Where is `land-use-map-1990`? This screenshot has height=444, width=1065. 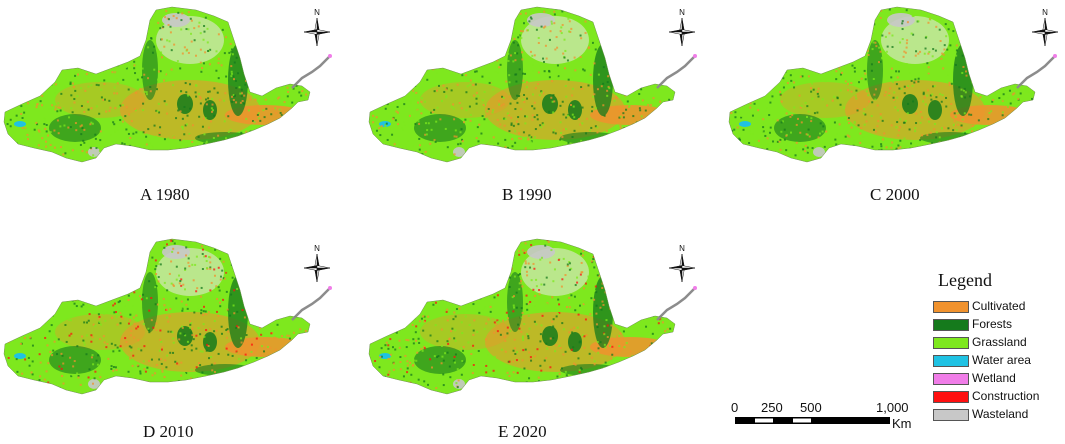
land-use-map-1990 is located at coordinates (532, 84).